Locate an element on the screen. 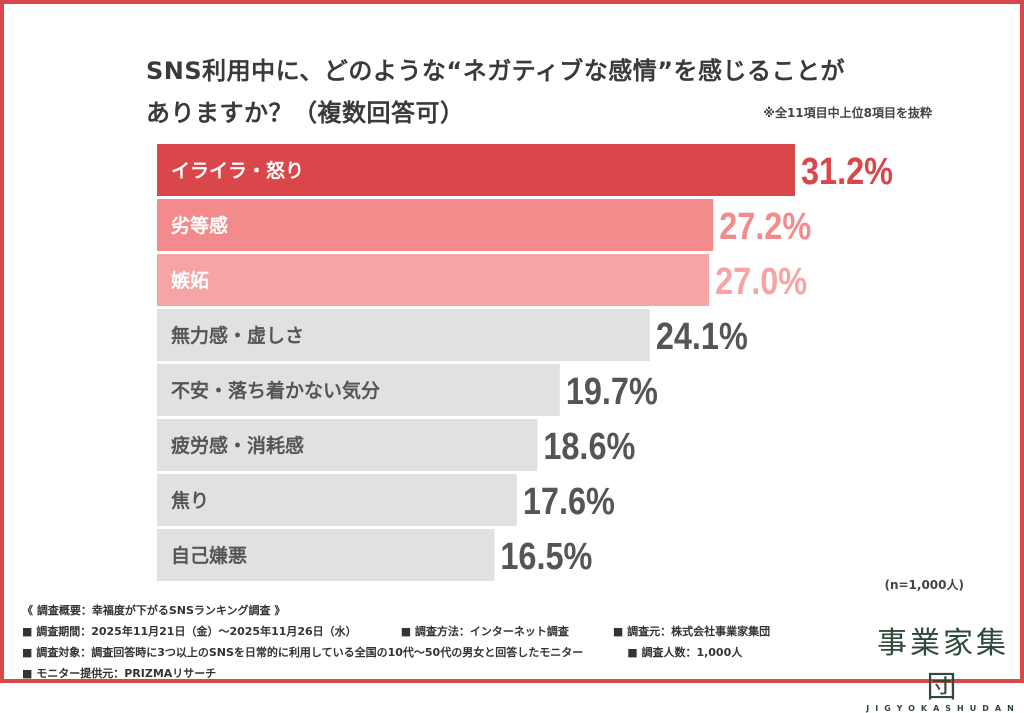 Image resolution: width=1024 pixels, height=713 pixels. survey-method: ■ 調査方法：インターネット調査 is located at coordinates (484, 631).